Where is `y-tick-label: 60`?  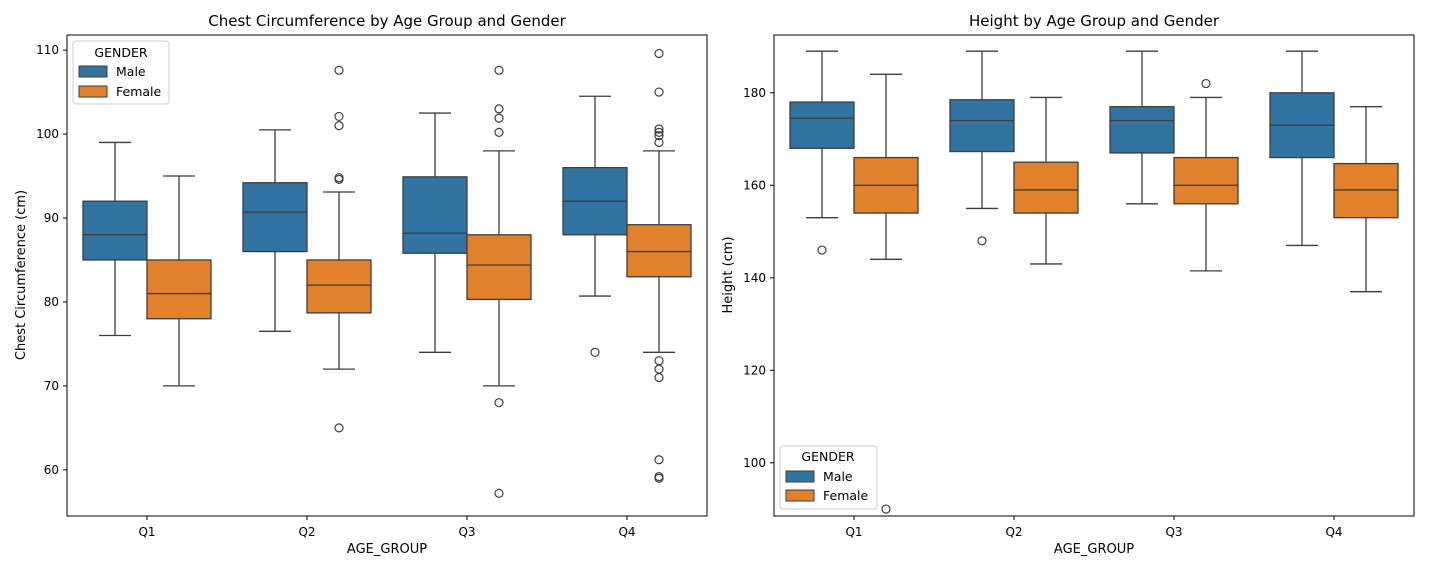
y-tick-label: 60 is located at coordinates (51, 470).